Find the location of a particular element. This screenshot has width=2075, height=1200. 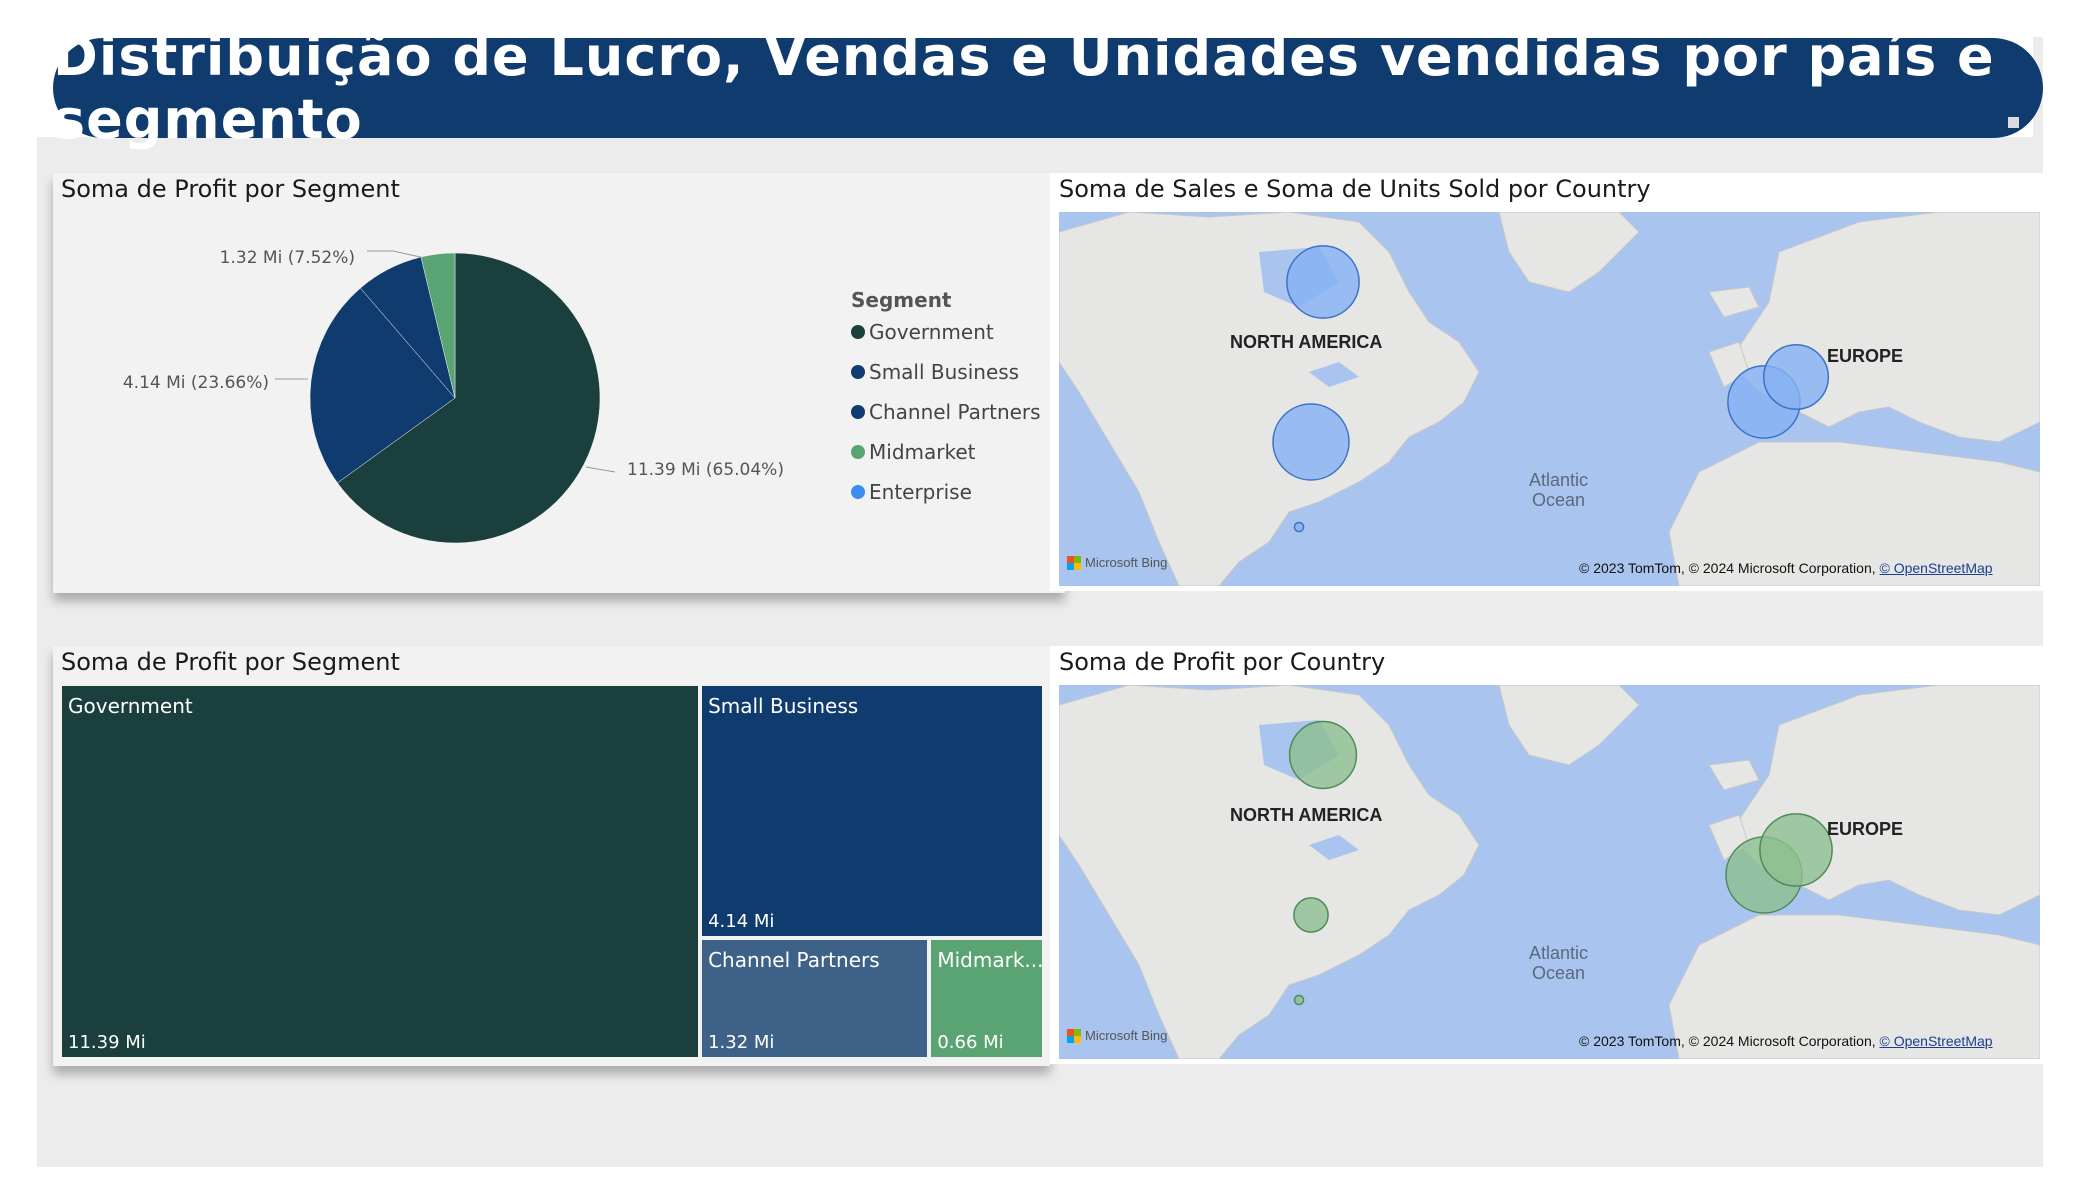

legend-item-government: Government is located at coordinates (922, 332).